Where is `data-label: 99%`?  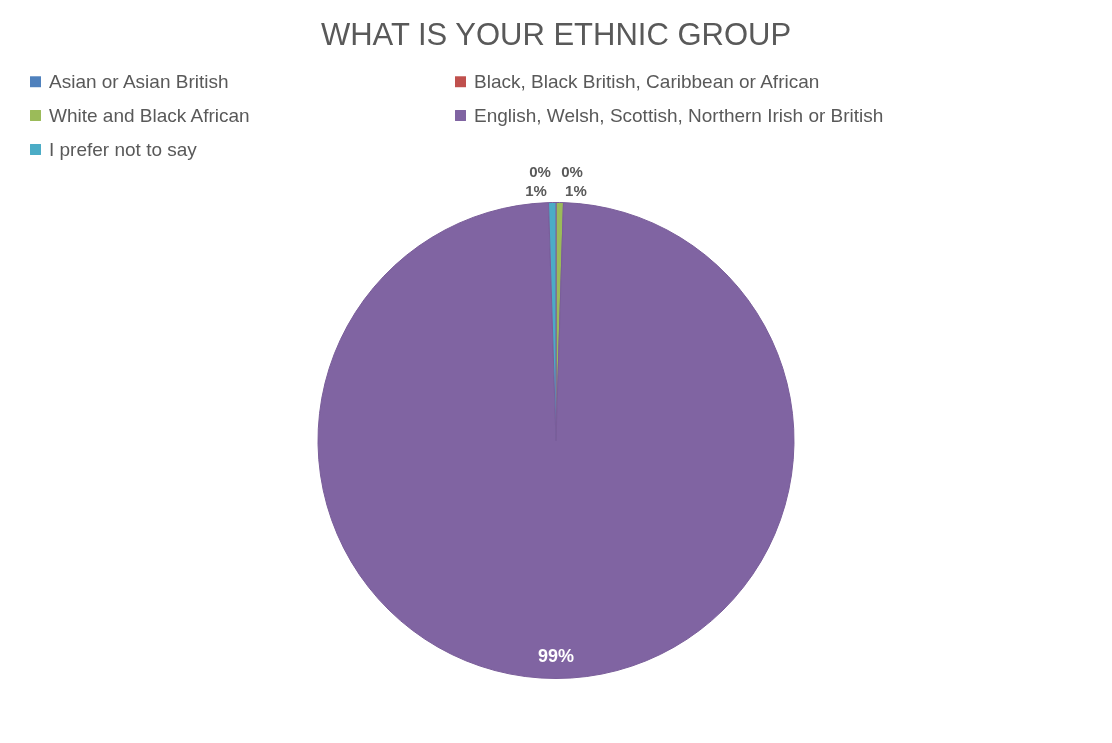
data-label: 99% is located at coordinates (556, 656).